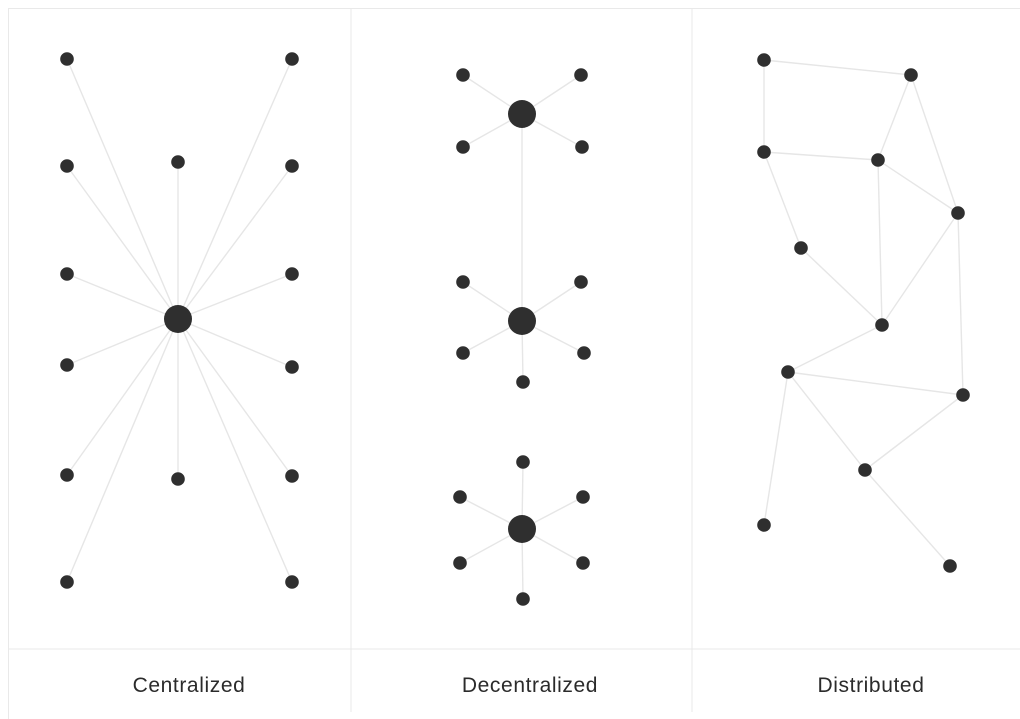 This screenshot has width=1020, height=719. What do you see at coordinates (878, 160) in the screenshot?
I see `node-n4` at bounding box center [878, 160].